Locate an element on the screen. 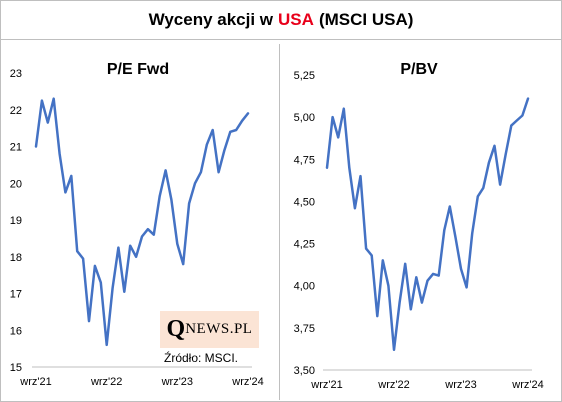 This screenshot has height=402, width=562. pbv-x-tick-label: wrz'23 is located at coordinates (460, 385).